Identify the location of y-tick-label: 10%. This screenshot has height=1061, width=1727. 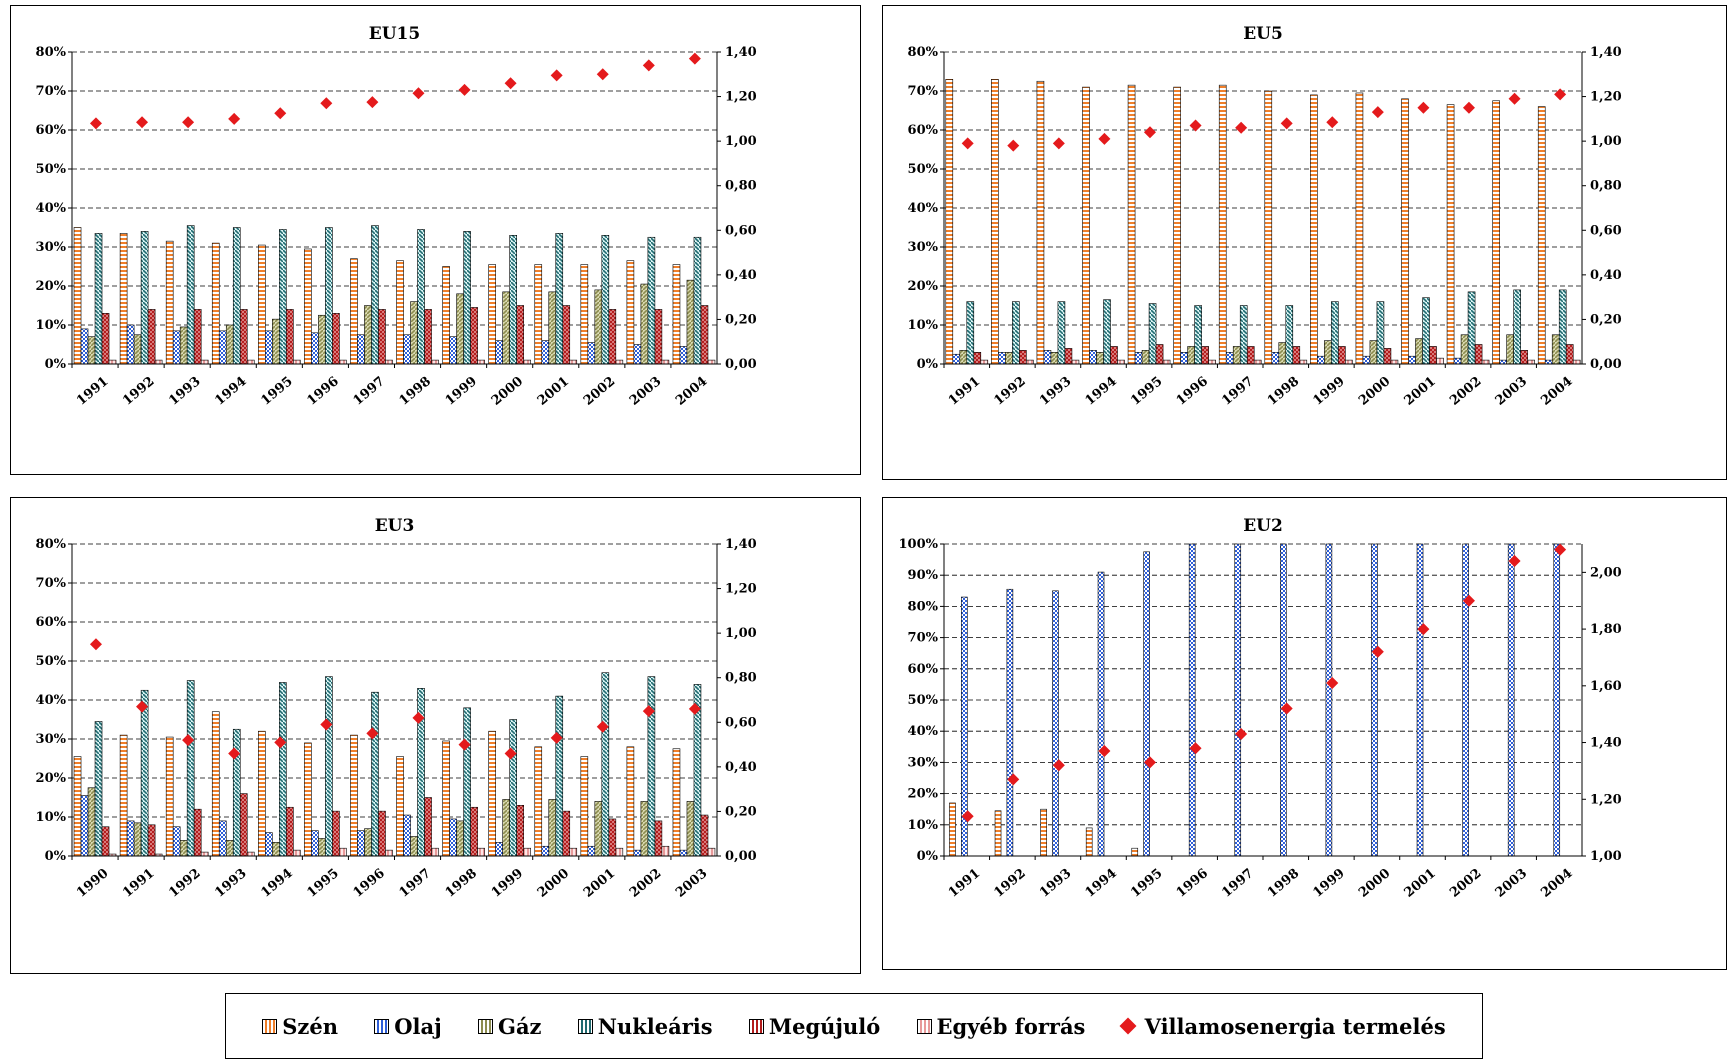
(51, 817).